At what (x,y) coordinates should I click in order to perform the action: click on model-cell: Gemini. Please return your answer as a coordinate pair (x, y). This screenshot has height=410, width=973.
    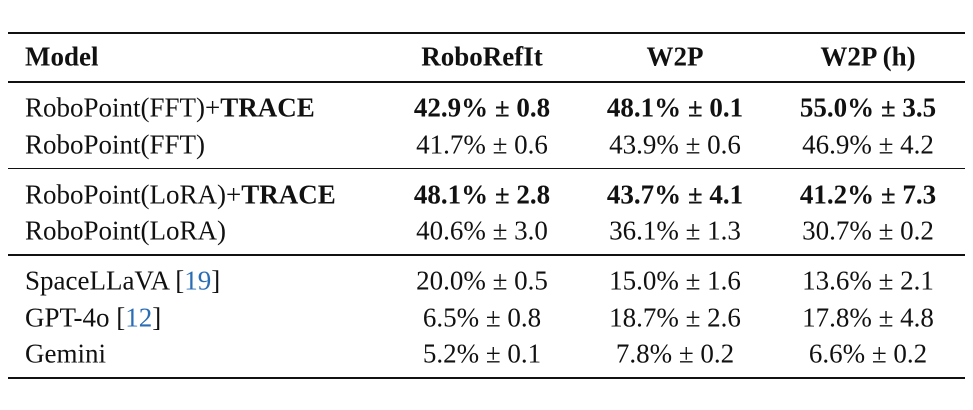
    Looking at the image, I should click on (65, 353).